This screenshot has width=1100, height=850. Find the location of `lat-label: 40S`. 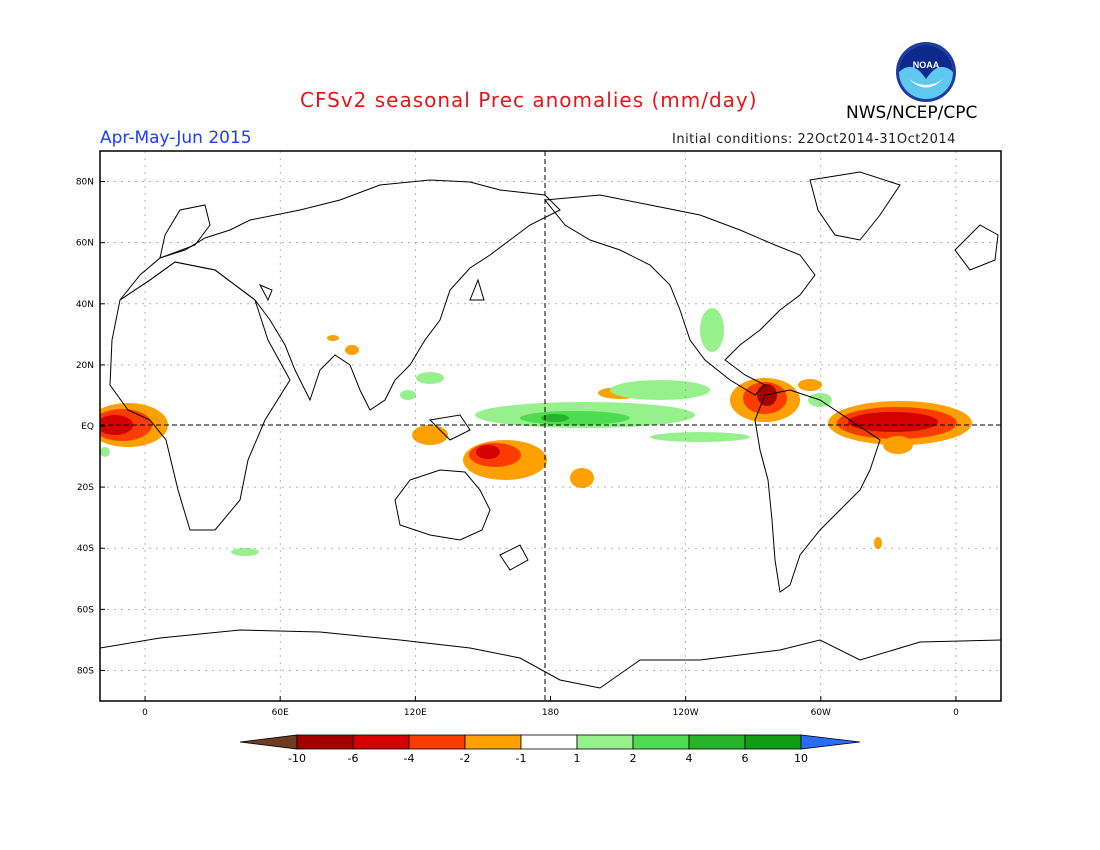

lat-label: 40S is located at coordinates (85, 549).